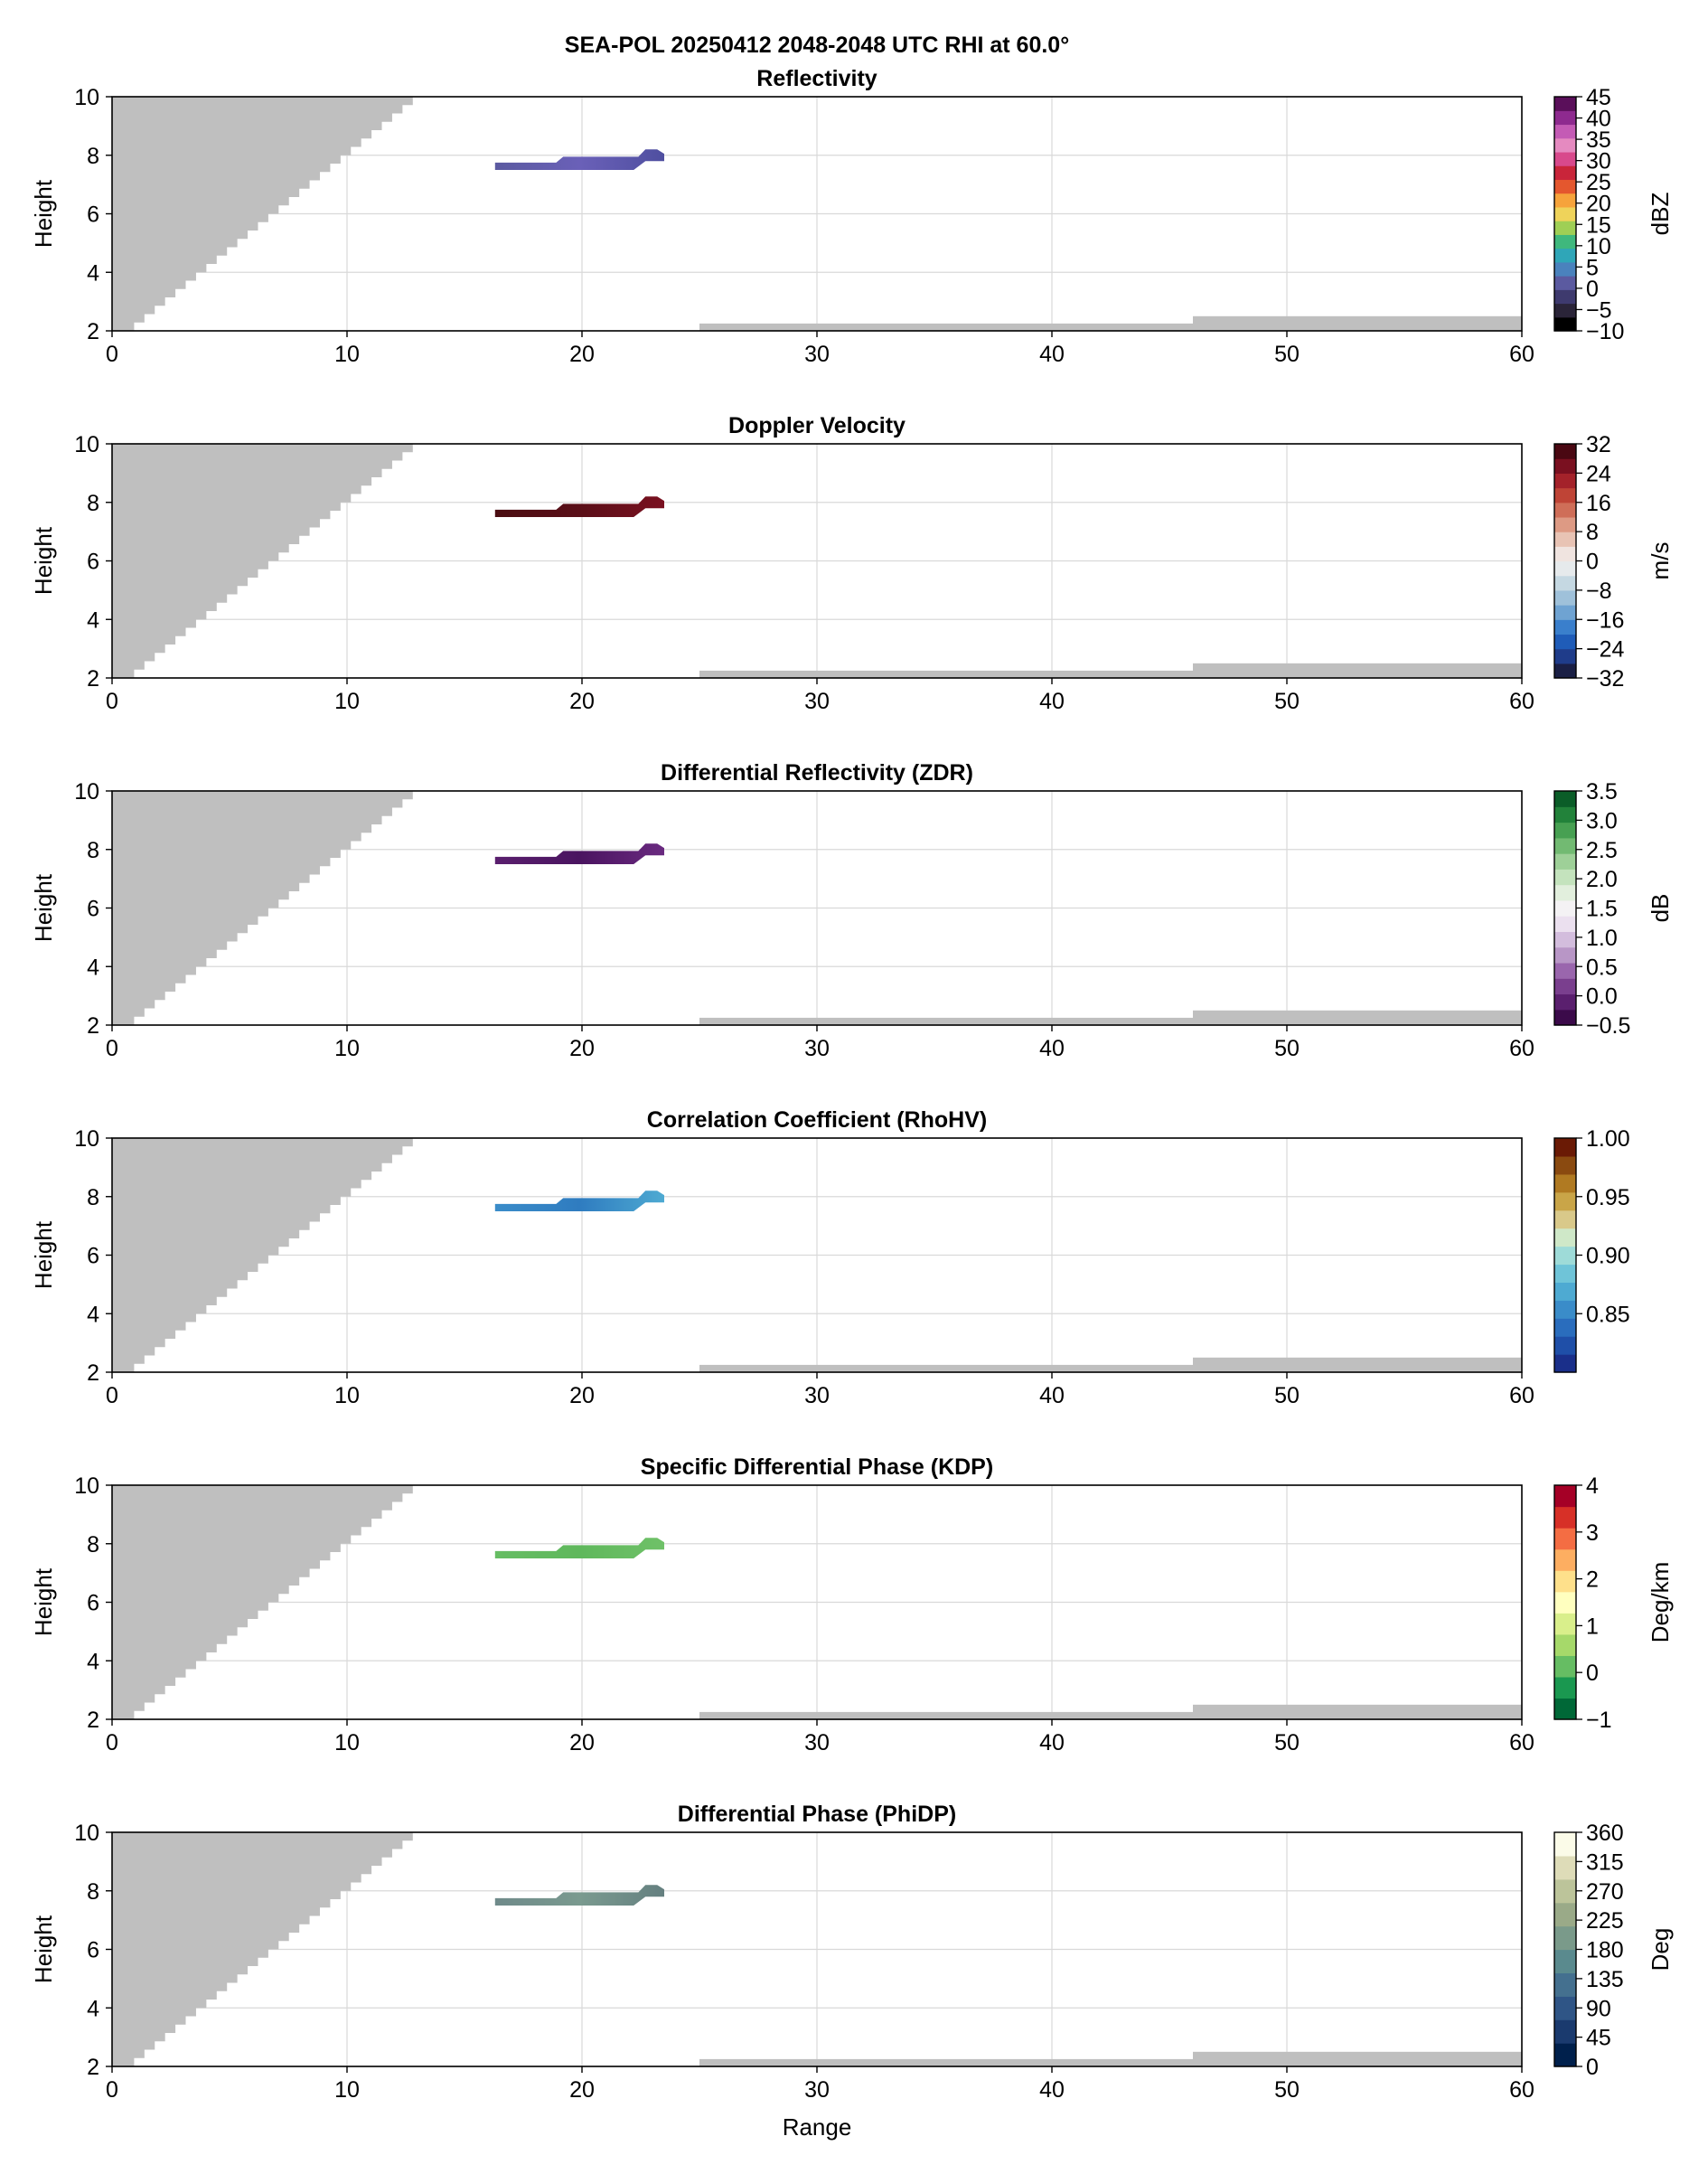 Image resolution: width=1708 pixels, height=2174 pixels. I want to click on colorbar-tick-label: 1.5, so click(1602, 909).